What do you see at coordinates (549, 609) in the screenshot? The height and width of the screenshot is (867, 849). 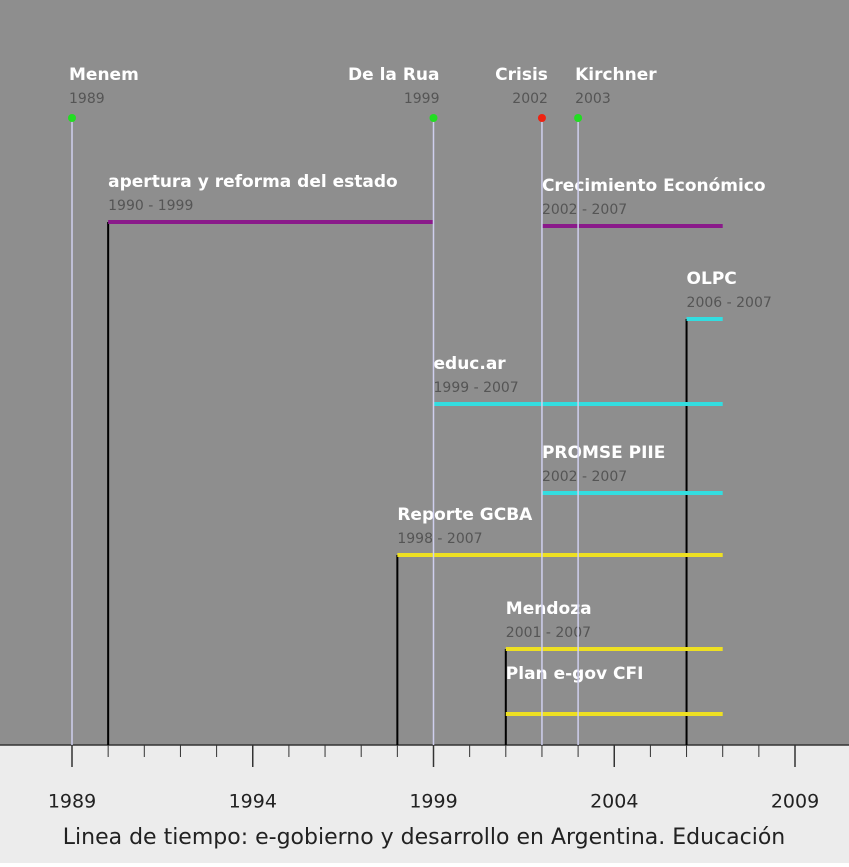 I see `span-name: Mendoza` at bounding box center [549, 609].